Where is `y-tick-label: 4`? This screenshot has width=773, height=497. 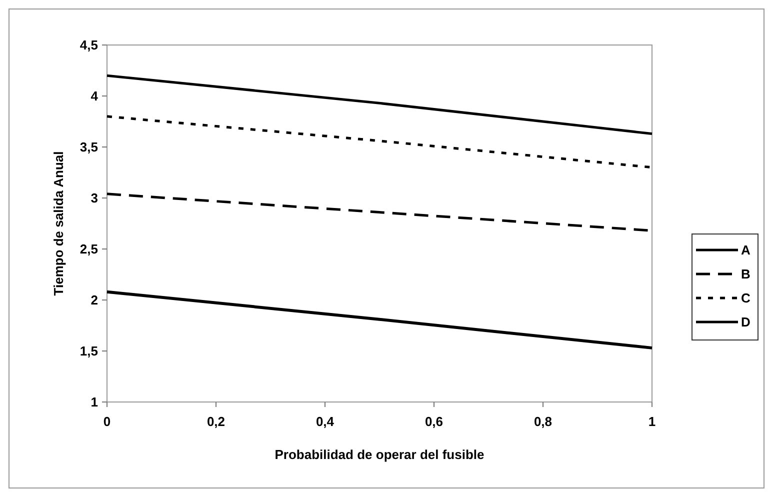 y-tick-label: 4 is located at coordinates (94, 96).